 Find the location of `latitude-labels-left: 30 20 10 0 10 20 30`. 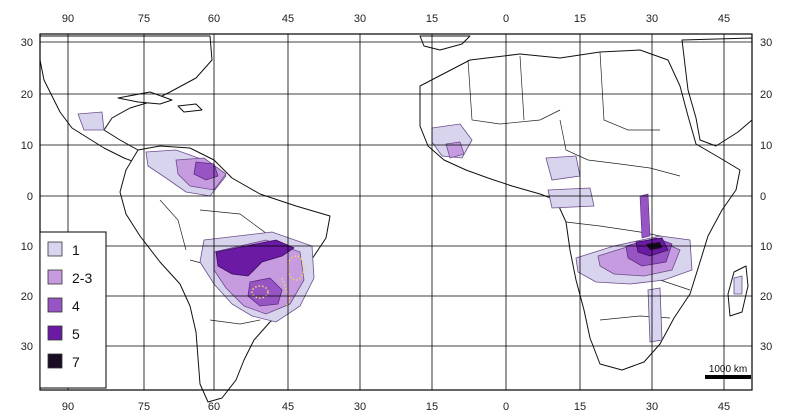

latitude-labels-left: 30 20 10 0 10 20 30 is located at coordinates (27, 195).